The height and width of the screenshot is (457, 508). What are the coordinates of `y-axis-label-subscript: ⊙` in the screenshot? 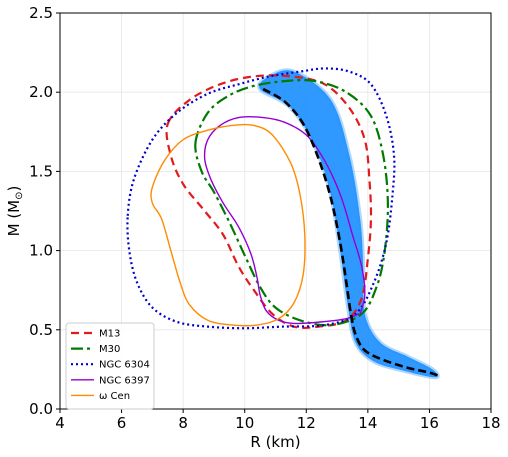 It's located at (19, 195).